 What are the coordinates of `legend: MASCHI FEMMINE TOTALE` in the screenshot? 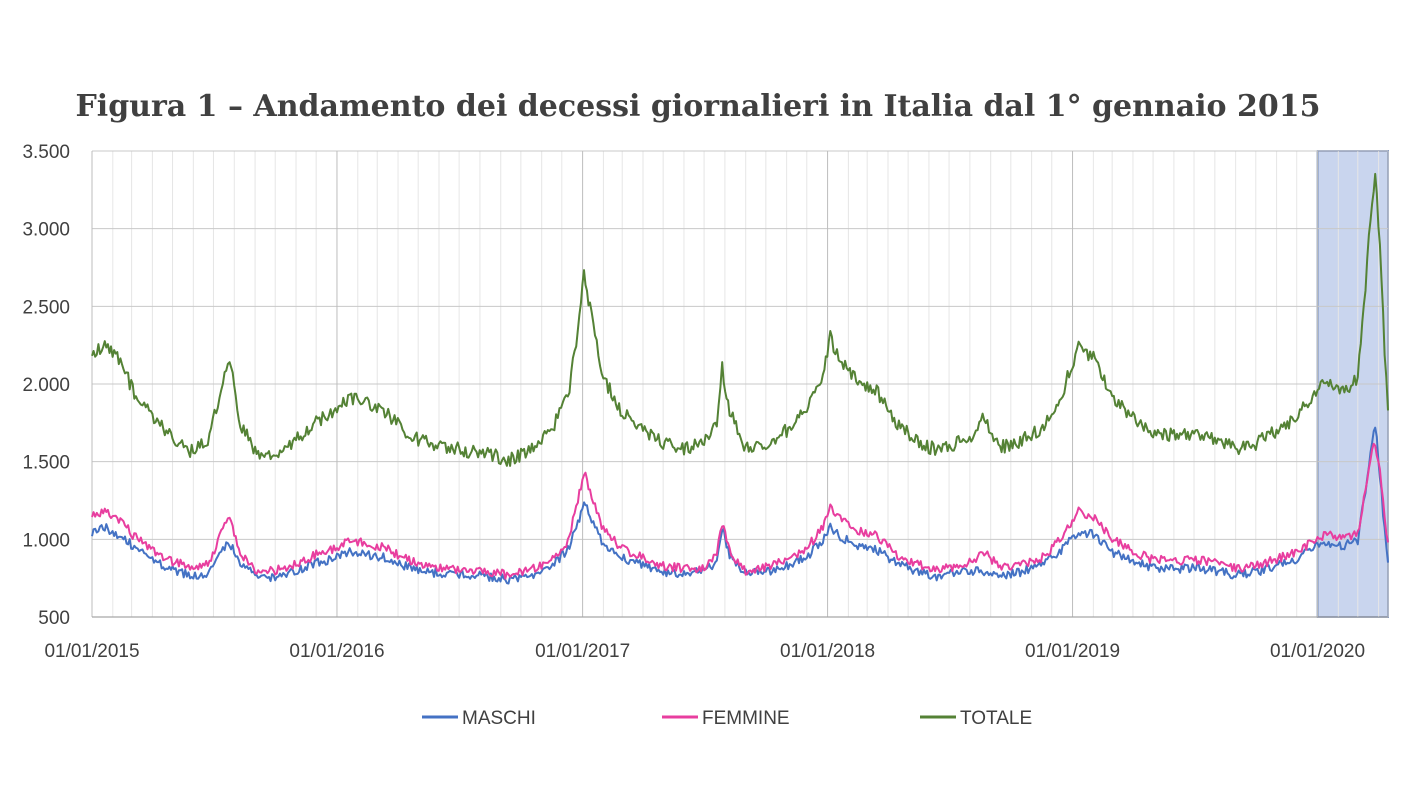 It's located at (727, 718).